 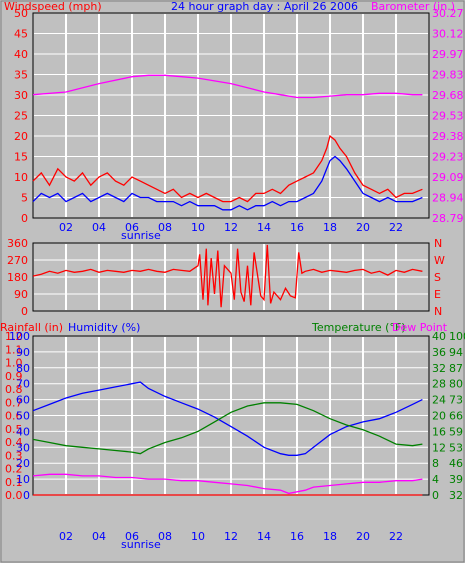 What do you see at coordinates (14, 482) in the screenshot?
I see `y-tick-label: 0.1` at bounding box center [14, 482].